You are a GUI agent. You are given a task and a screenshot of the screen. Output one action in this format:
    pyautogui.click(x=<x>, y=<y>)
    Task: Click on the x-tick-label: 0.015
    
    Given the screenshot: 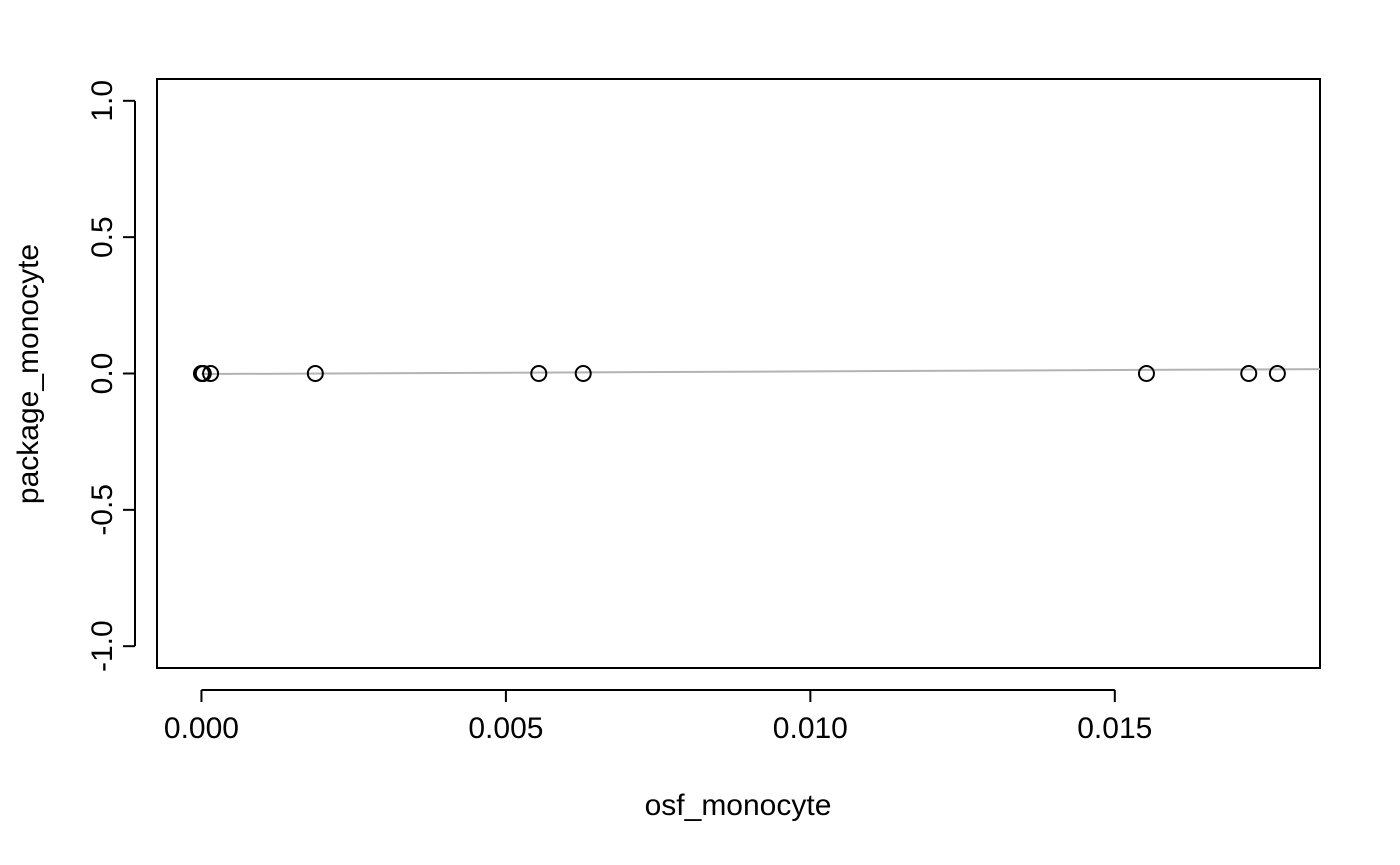 What is the action you would take?
    pyautogui.click(x=1114, y=728)
    